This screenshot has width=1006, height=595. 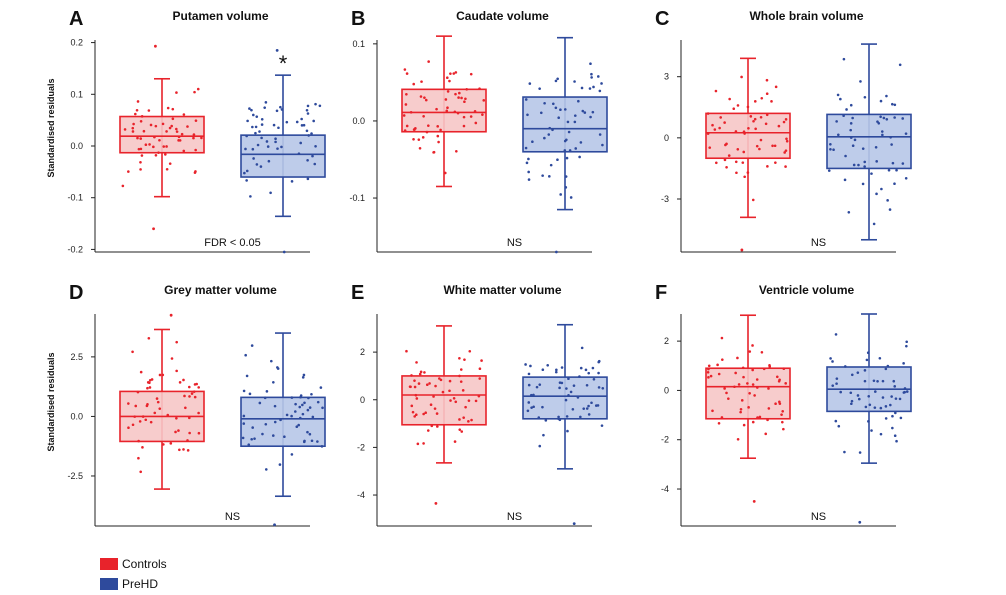 I want to click on y-tick-label: 0.1, so click(x=76, y=94).